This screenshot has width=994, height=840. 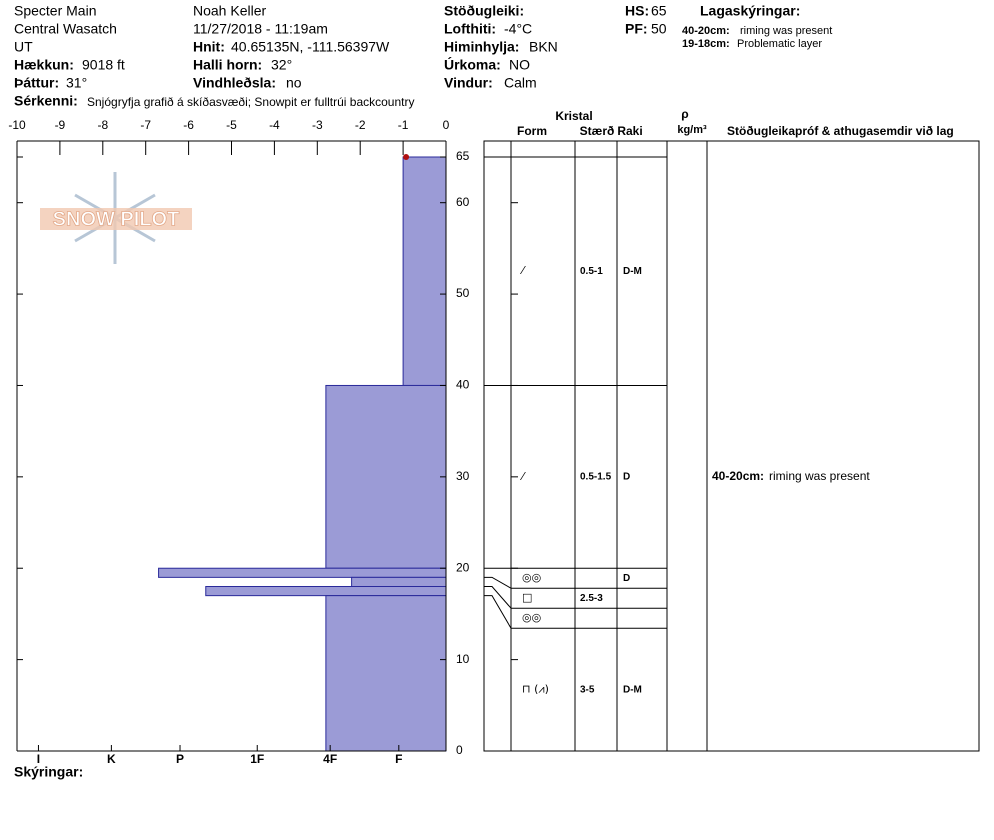 I want to click on x-tick-label: -7, so click(x=145, y=125).